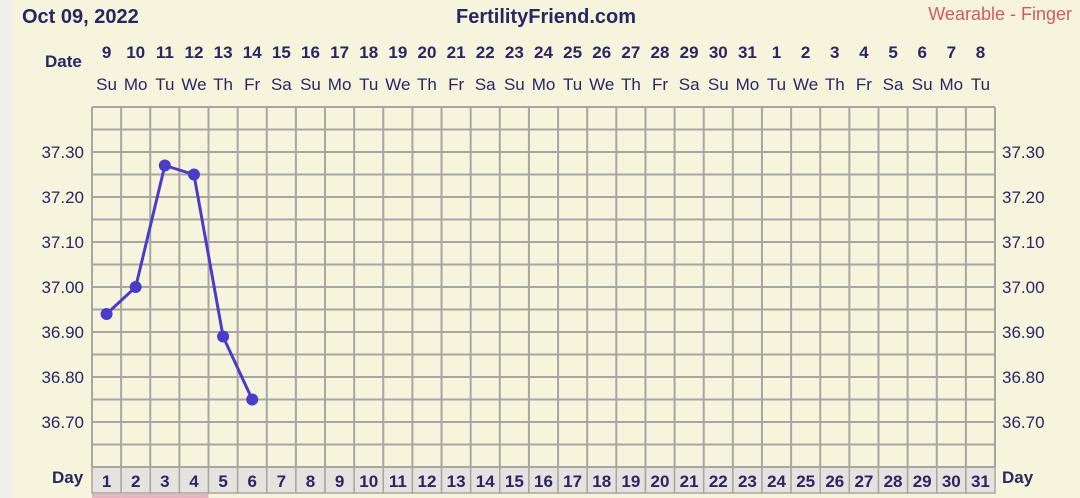  Describe the element at coordinates (427, 52) in the screenshot. I see `date-number: 20` at that location.